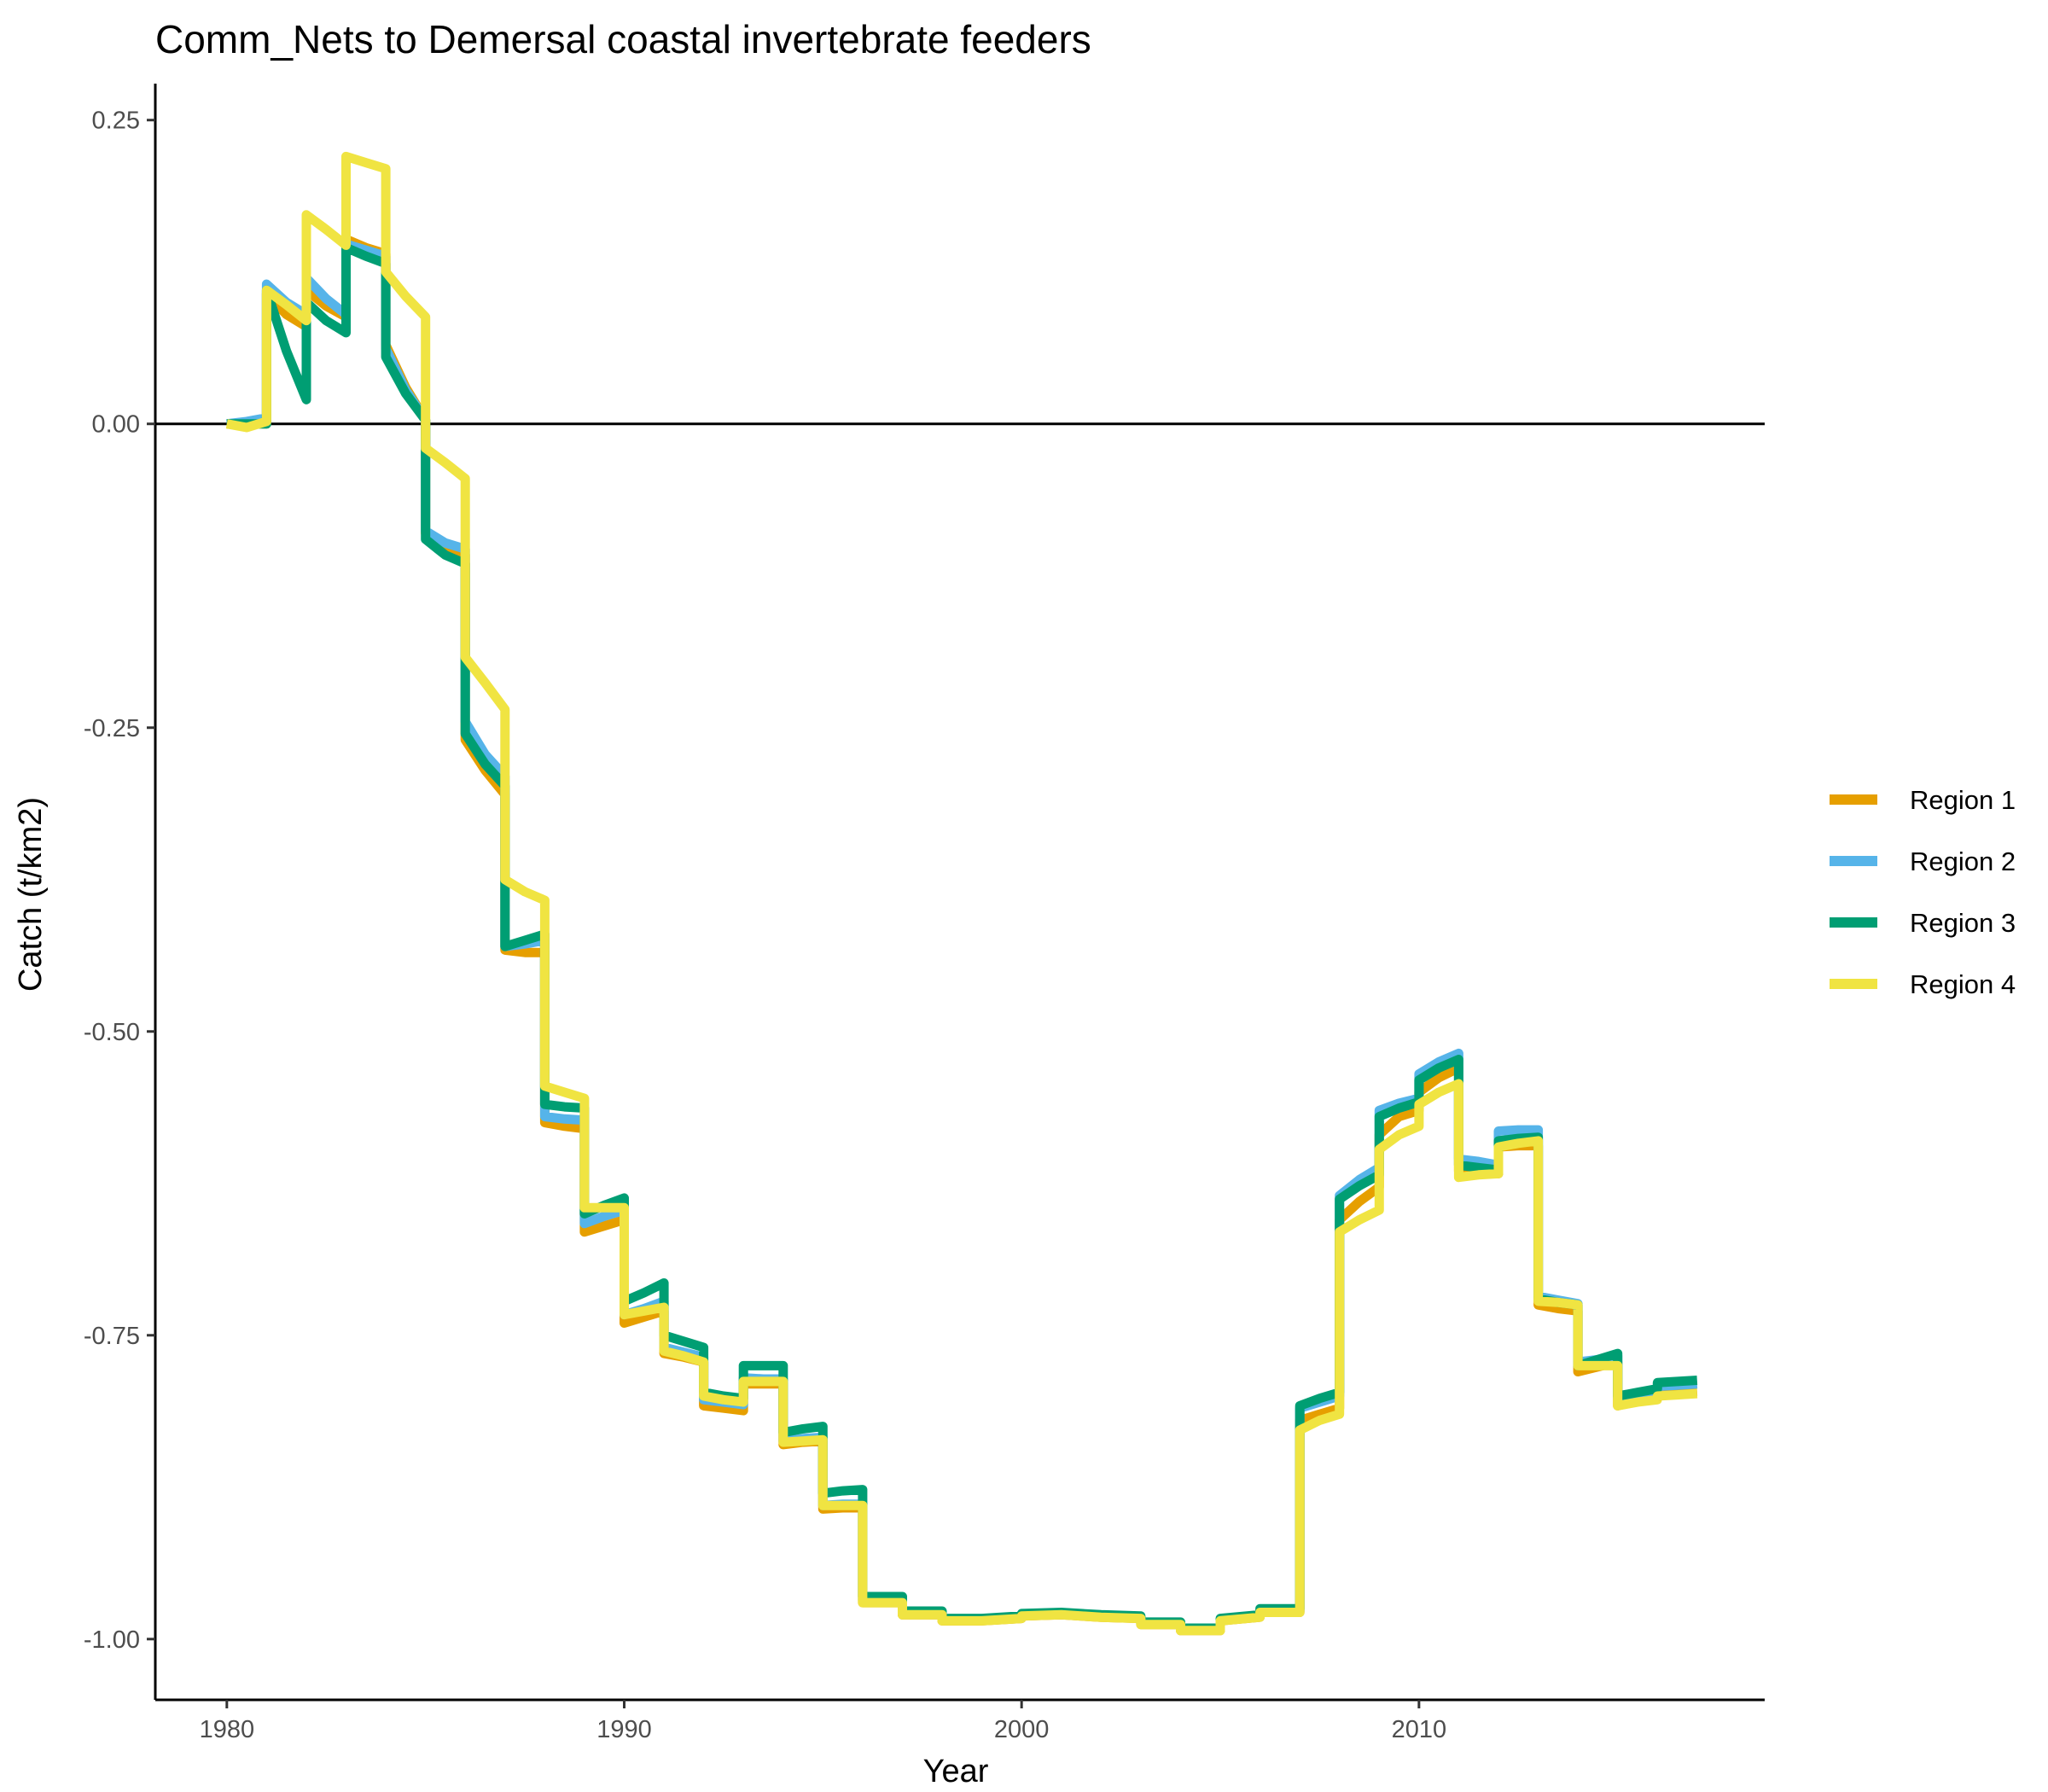 This screenshot has height=1792, width=2048. Describe the element at coordinates (112, 728) in the screenshot. I see `y-tick-label: -0.25` at that location.